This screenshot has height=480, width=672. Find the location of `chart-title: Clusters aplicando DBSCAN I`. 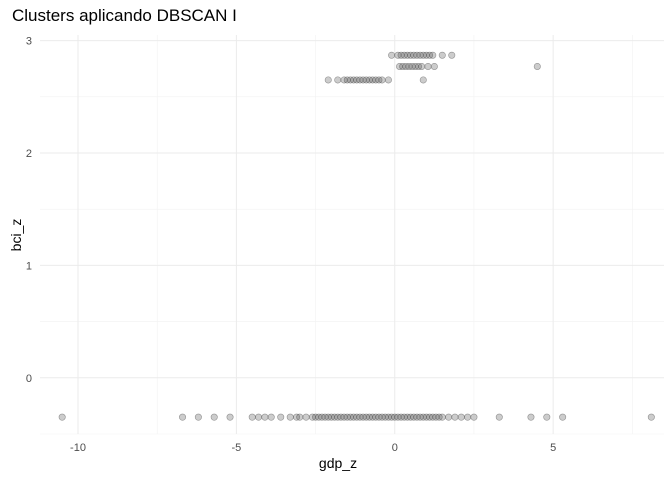

chart-title: Clusters aplicando DBSCAN I is located at coordinates (124, 15).